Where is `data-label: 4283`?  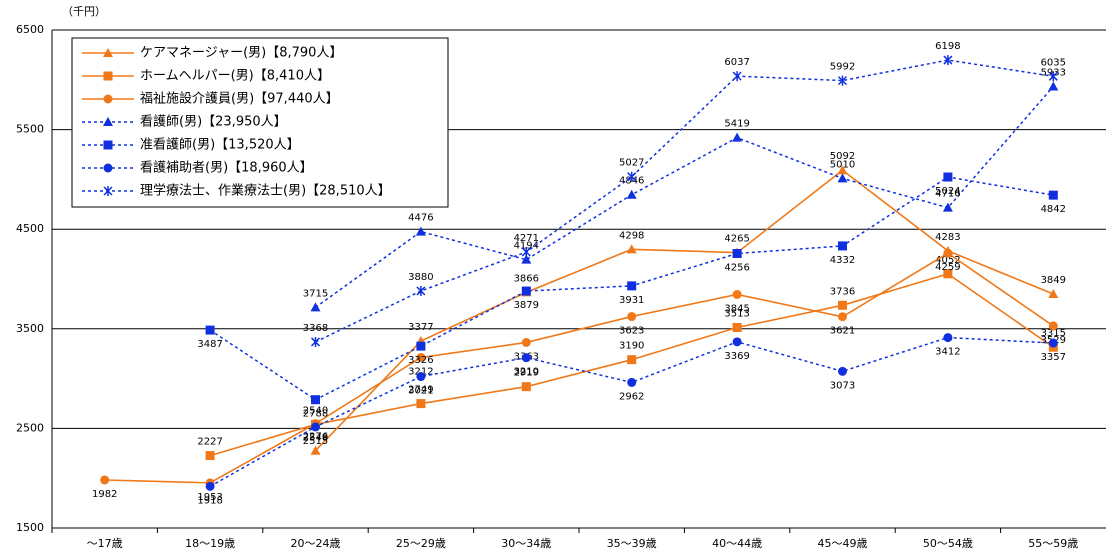 data-label: 4283 is located at coordinates (947, 237).